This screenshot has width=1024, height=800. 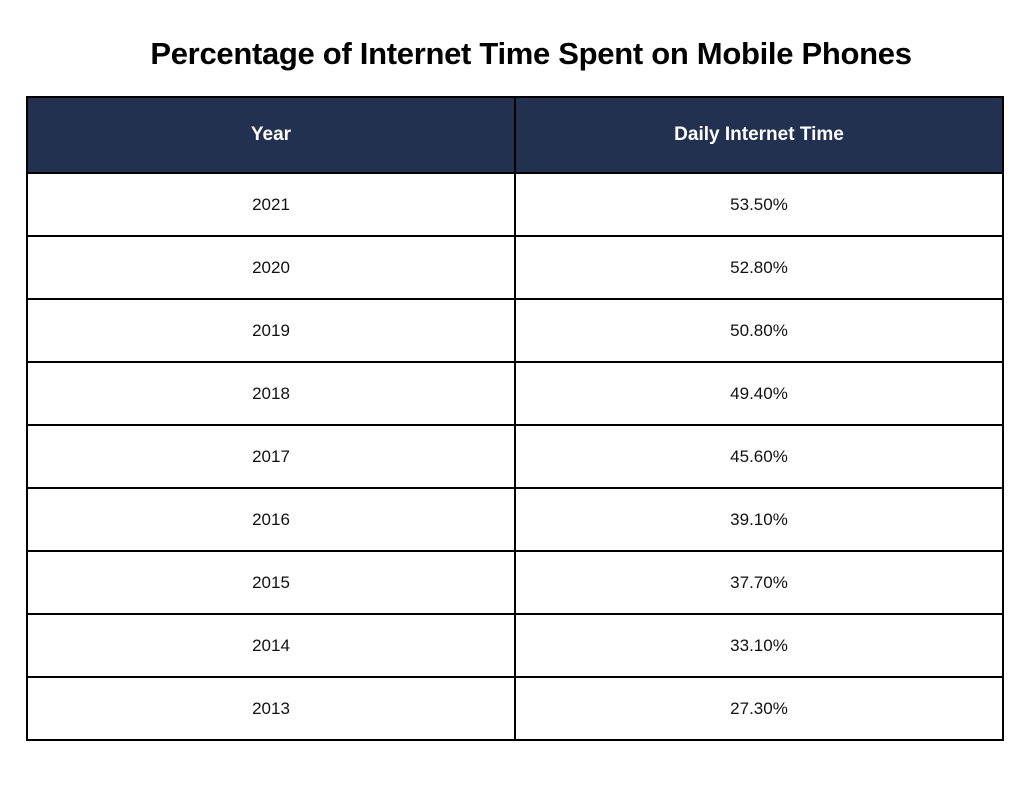 What do you see at coordinates (271, 582) in the screenshot?
I see `year-cell: 2015` at bounding box center [271, 582].